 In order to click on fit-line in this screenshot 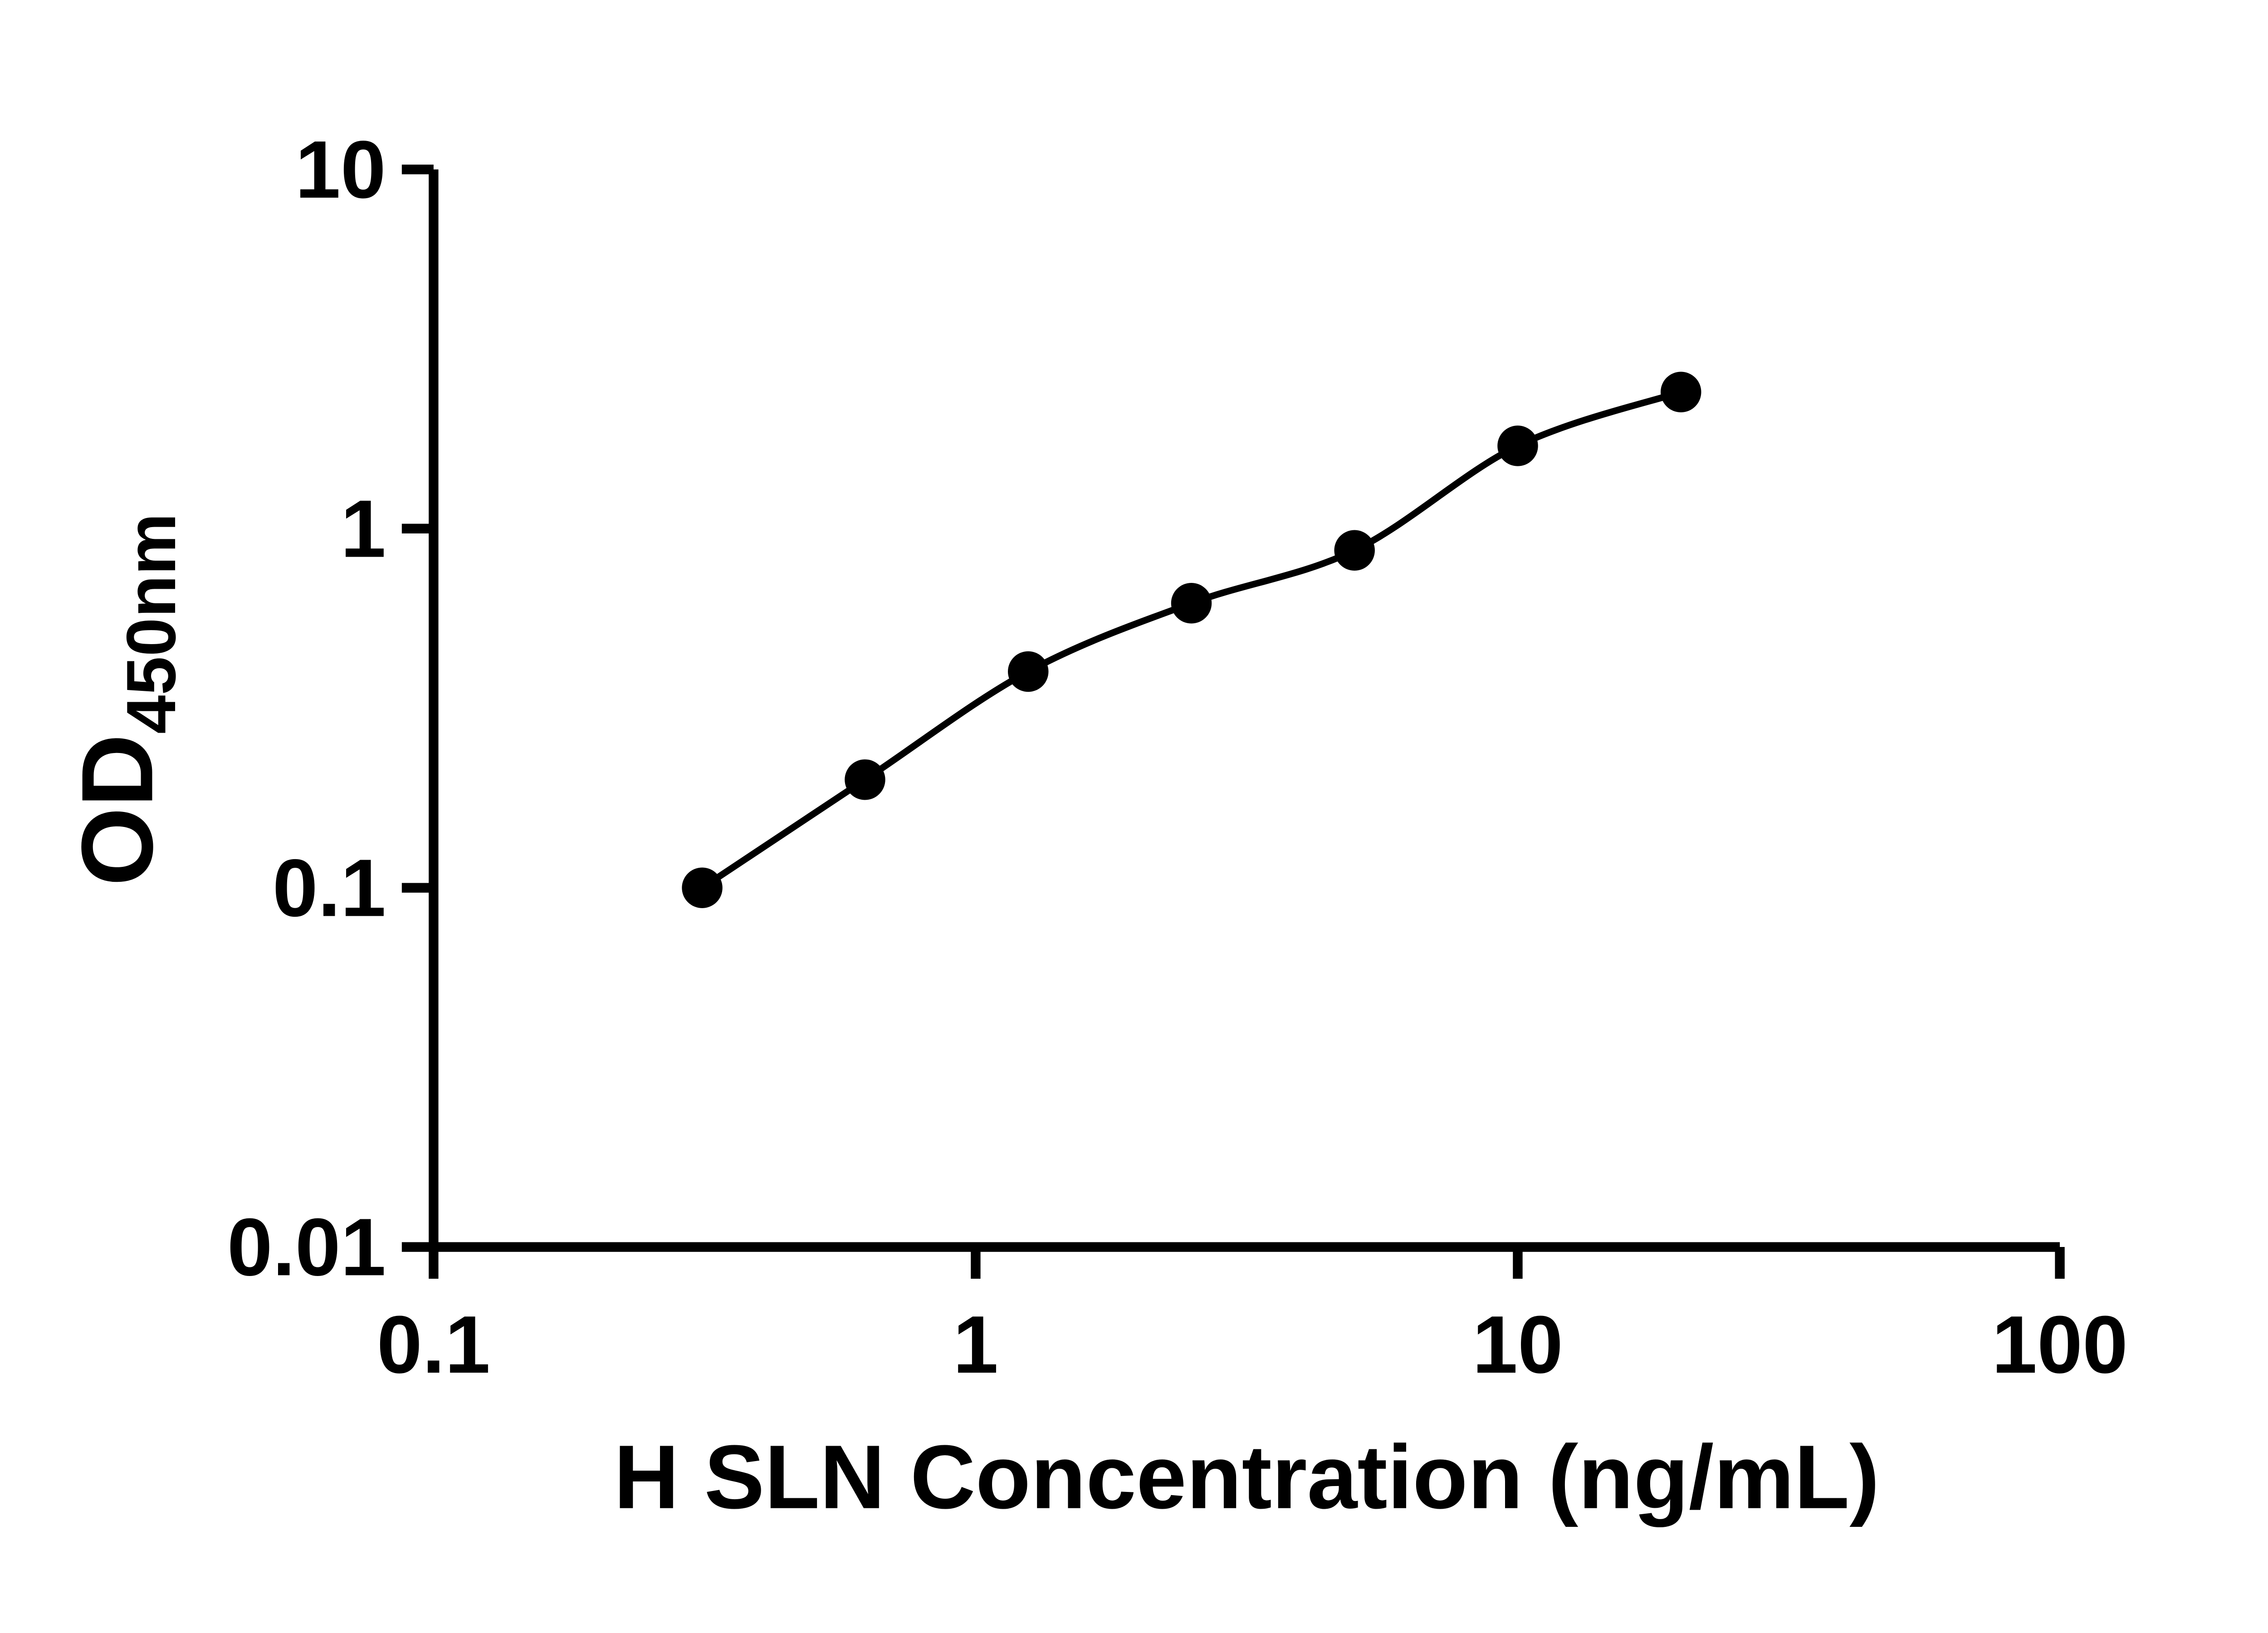, I will do `click(1191, 640)`.